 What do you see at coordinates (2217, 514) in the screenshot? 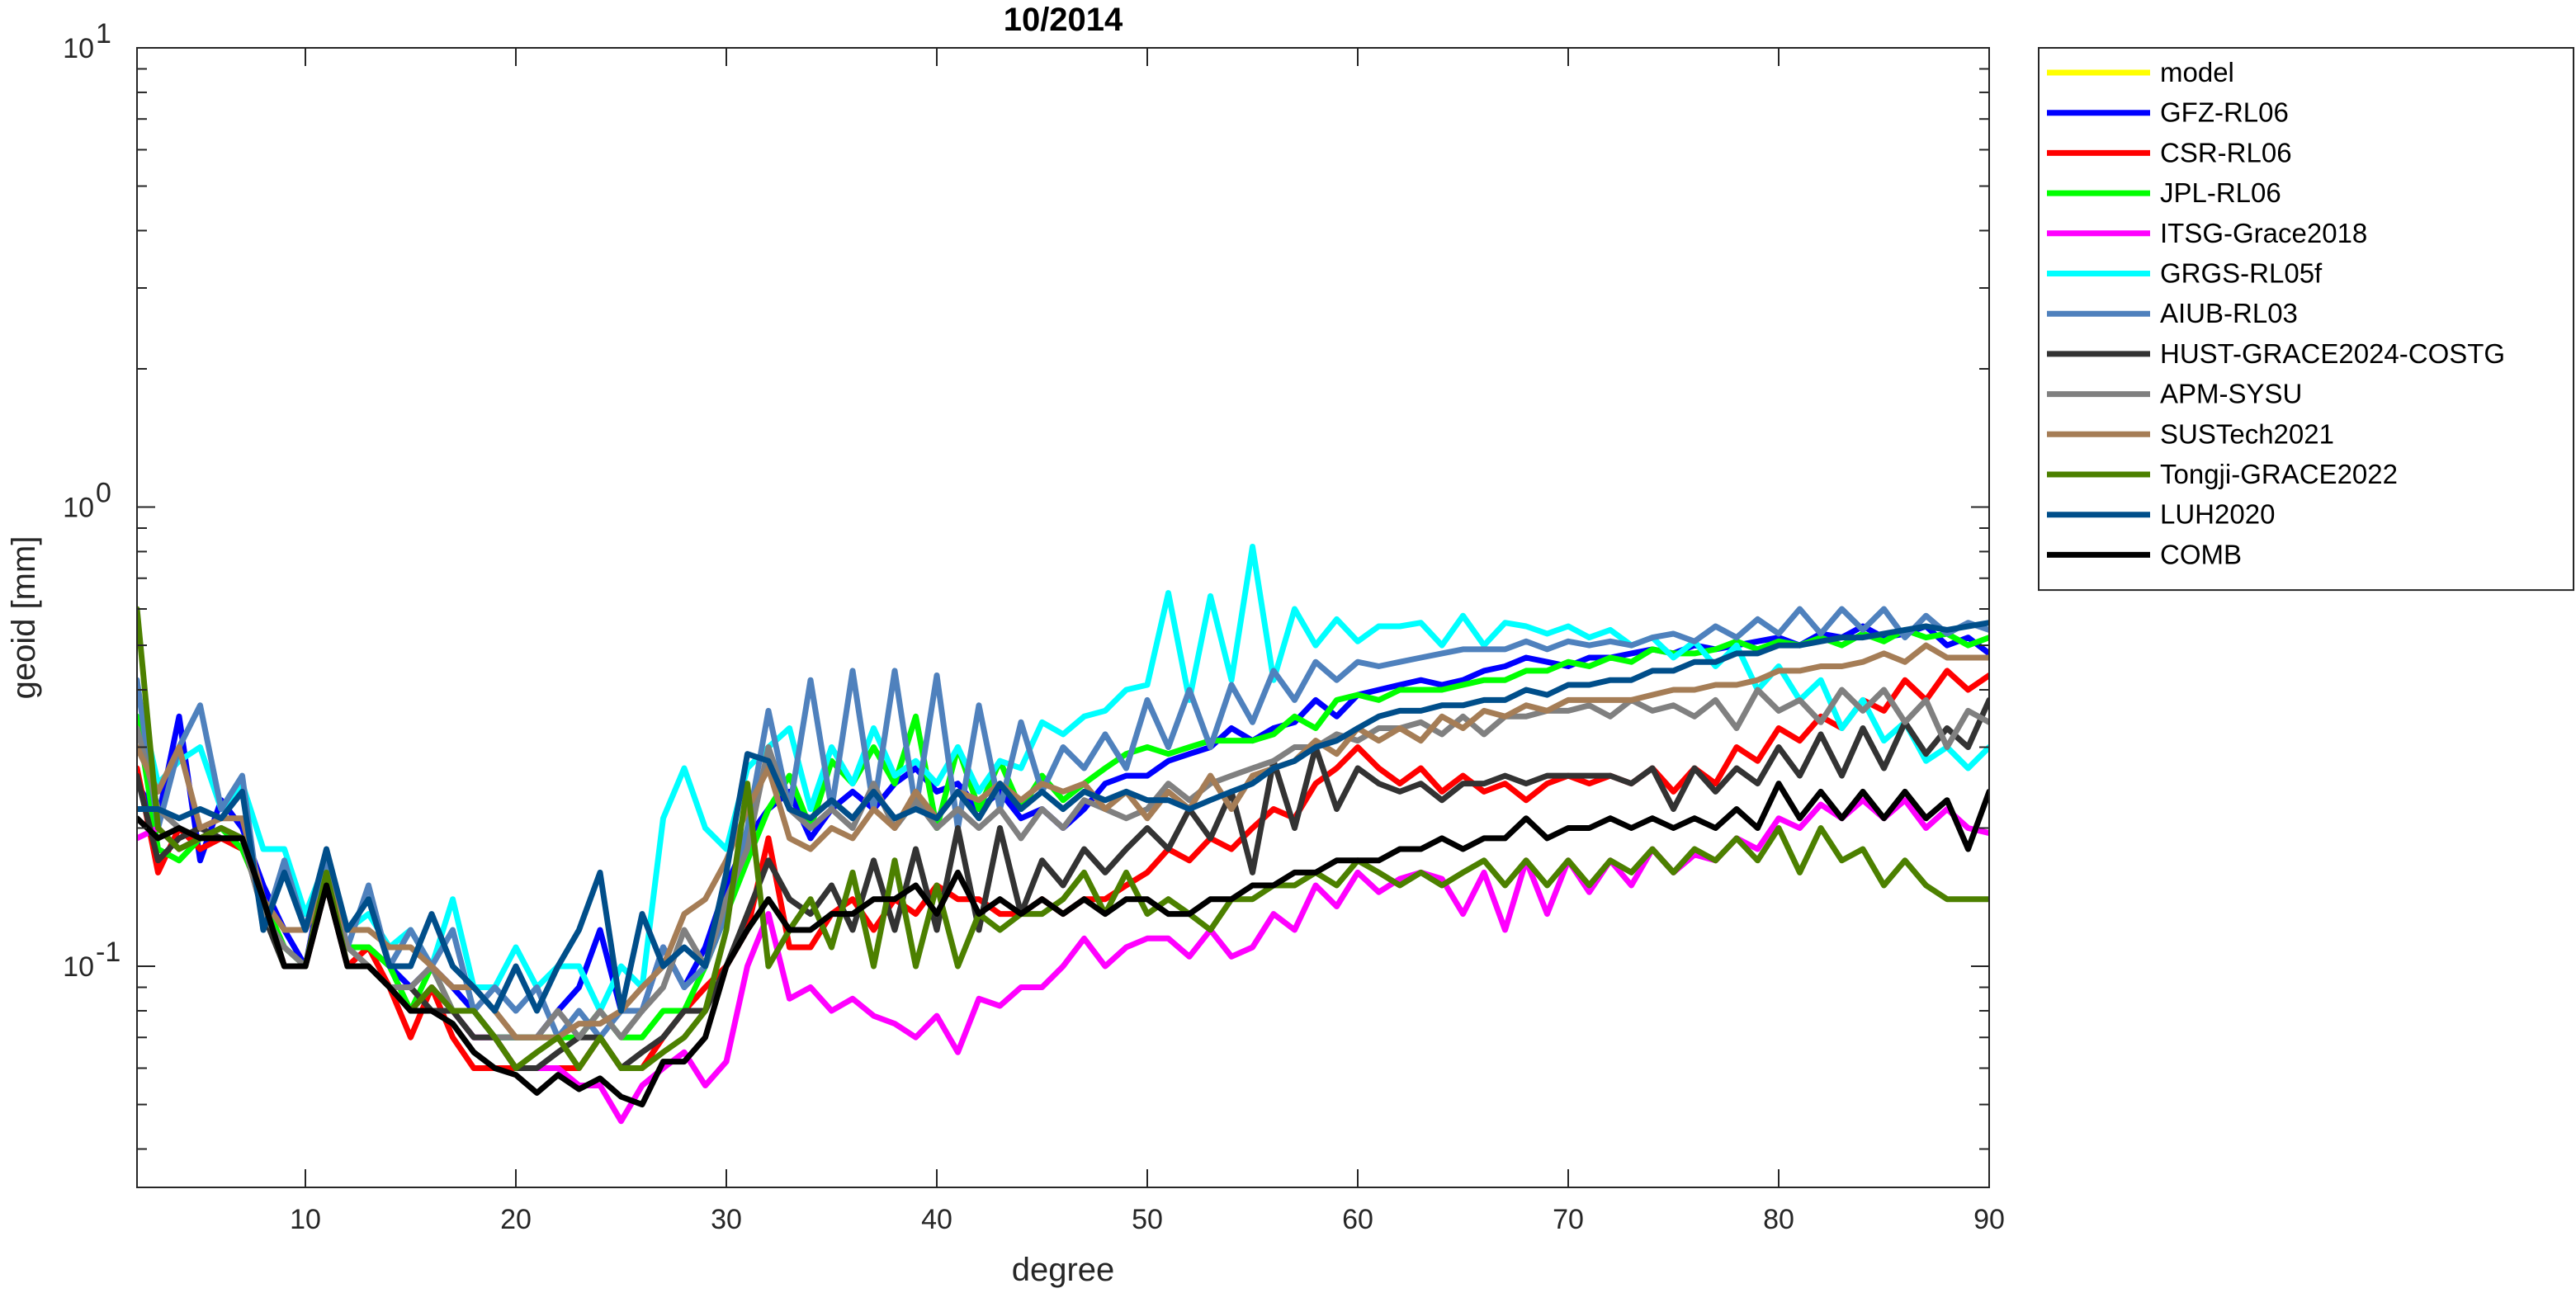
I see `legend-label: LUH2020` at bounding box center [2217, 514].